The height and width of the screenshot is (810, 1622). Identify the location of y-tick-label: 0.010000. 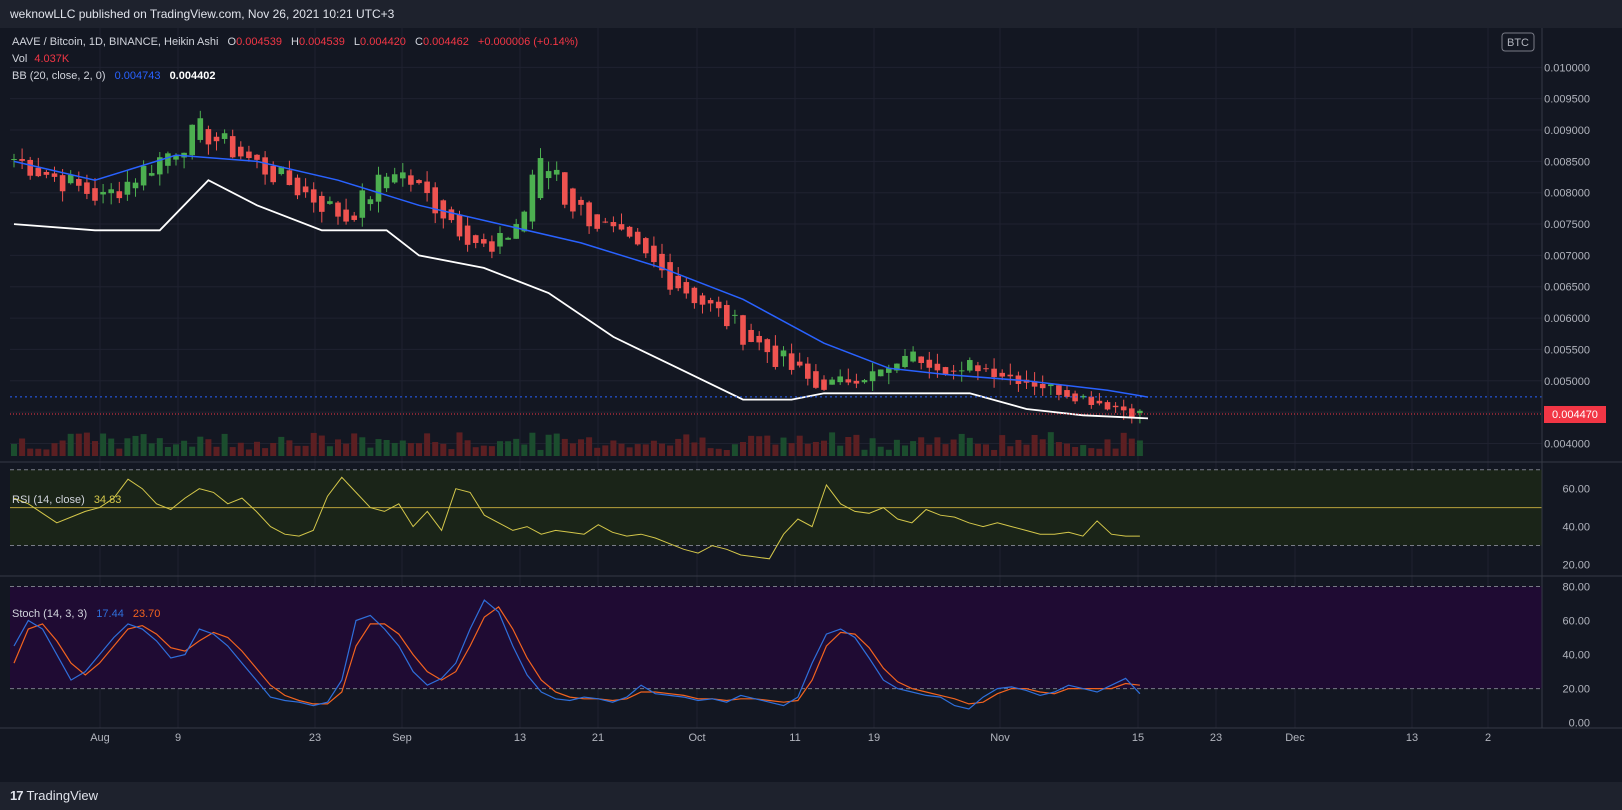
(1567, 68).